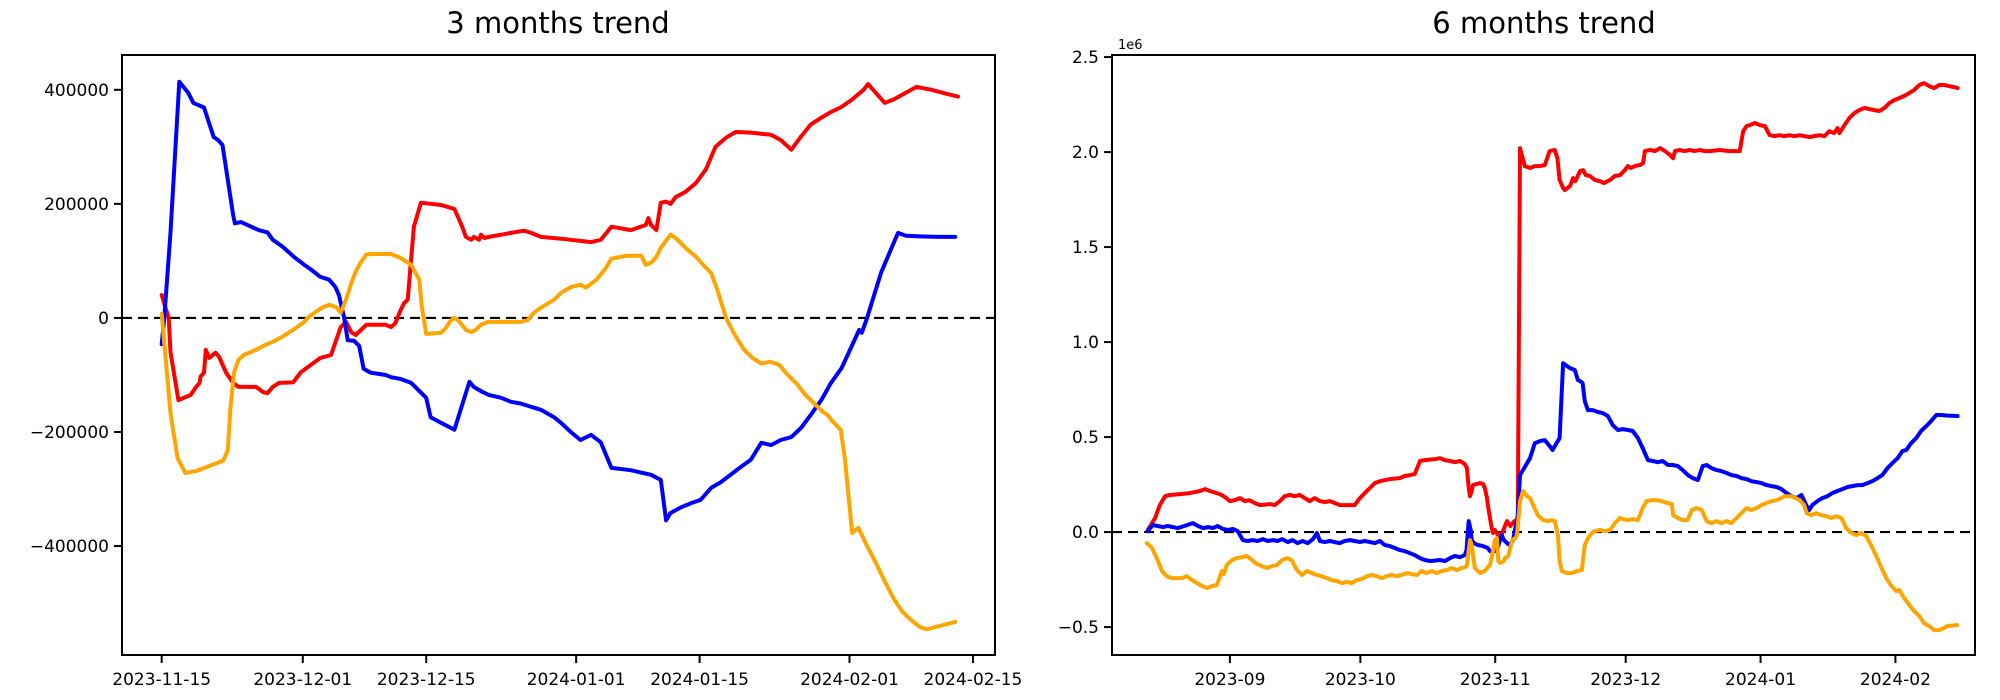  I want to click on x-tick-label: 2023-12, so click(1625, 680).